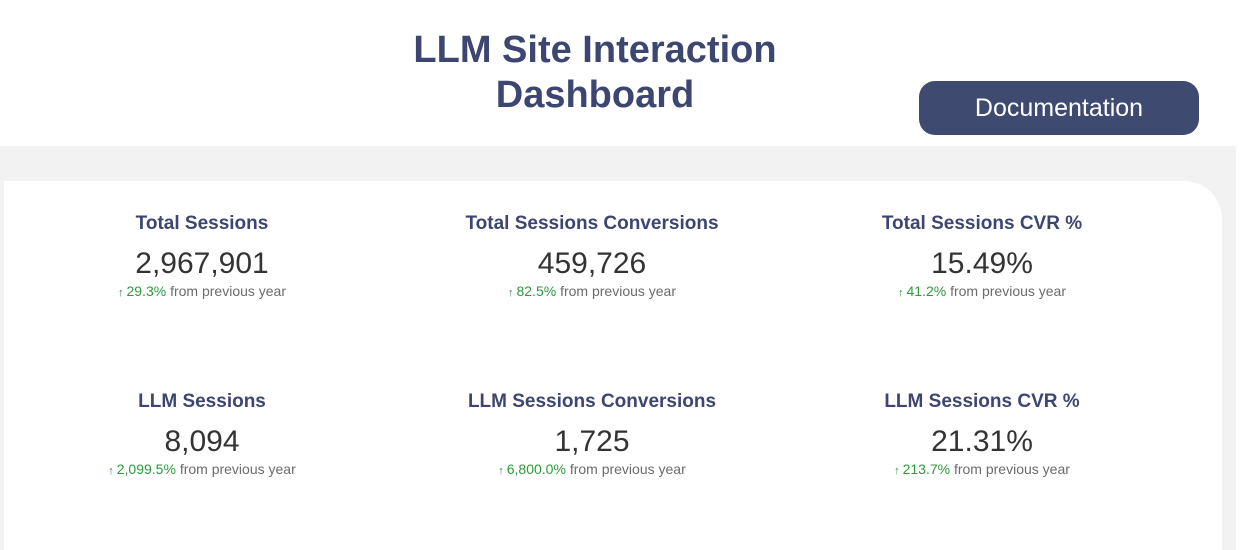 This screenshot has width=1246, height=550. What do you see at coordinates (536, 469) in the screenshot?
I see `delta-percent: 6,800.0%` at bounding box center [536, 469].